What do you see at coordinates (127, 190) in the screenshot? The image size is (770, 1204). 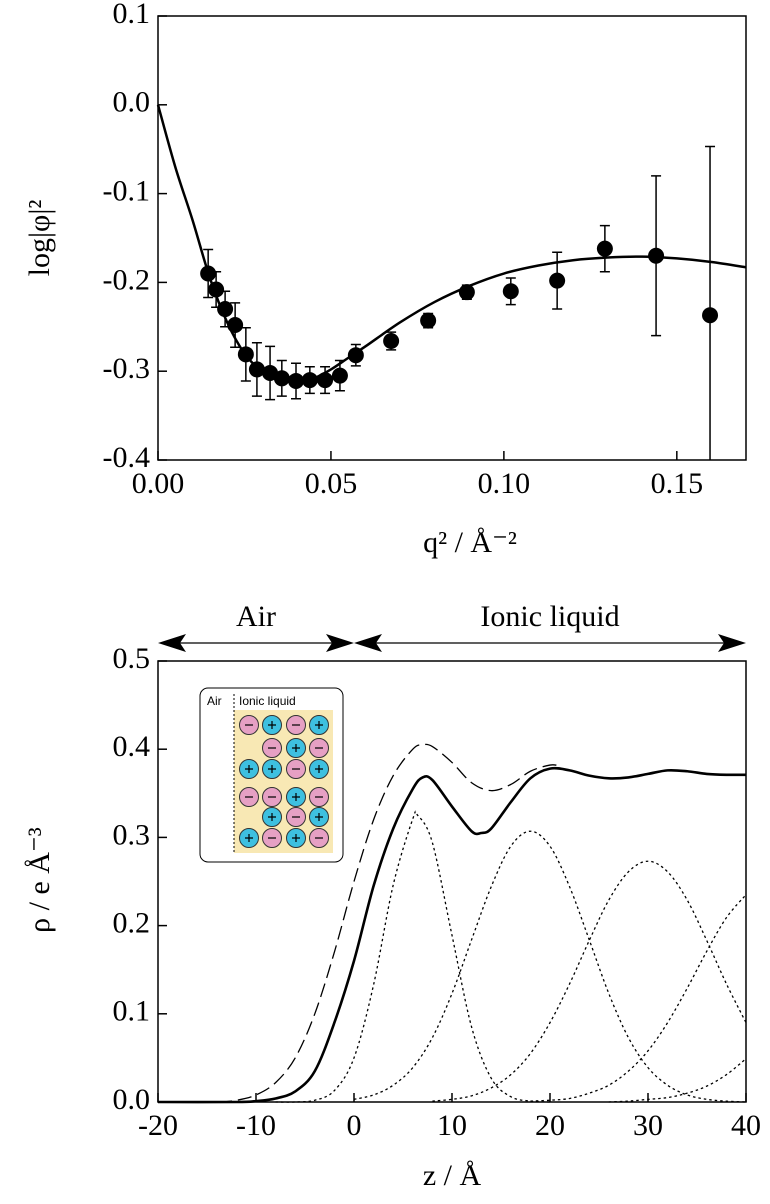 I see `y-tick-label: -0.1` at bounding box center [127, 190].